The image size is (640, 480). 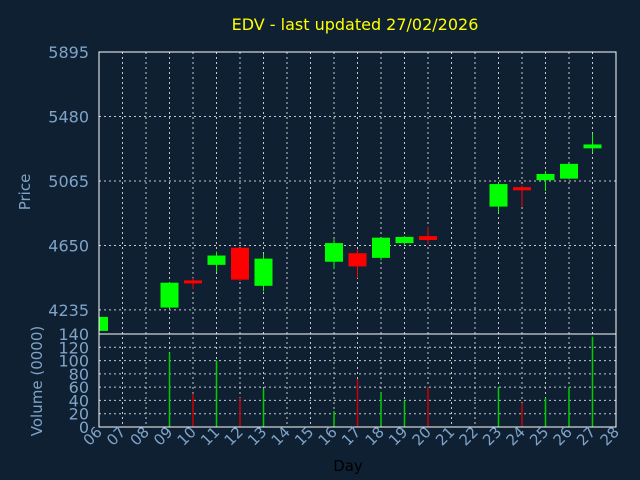 What do you see at coordinates (37, 381) in the screenshot?
I see `volume-axis-label: Volume (0000)` at bounding box center [37, 381].